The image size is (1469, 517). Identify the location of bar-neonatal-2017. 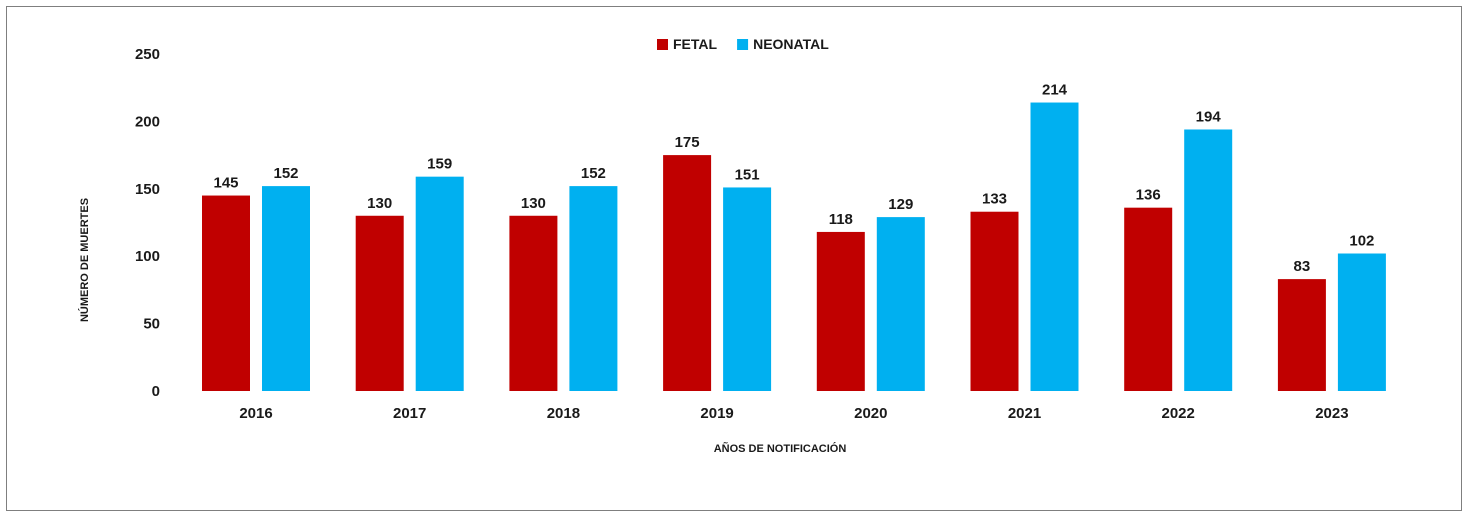
(439, 283).